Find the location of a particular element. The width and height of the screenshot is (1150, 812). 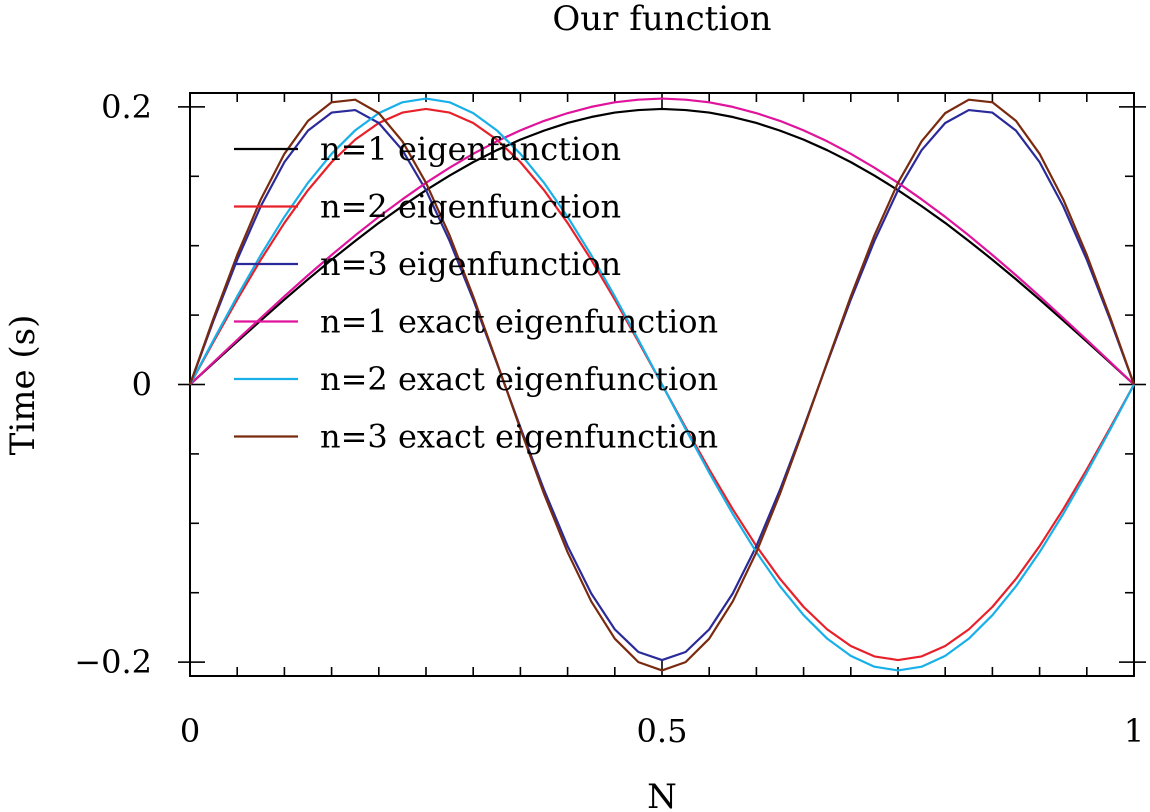

legend-label-4: n=1 exact eigenfunction is located at coordinates (519, 322).